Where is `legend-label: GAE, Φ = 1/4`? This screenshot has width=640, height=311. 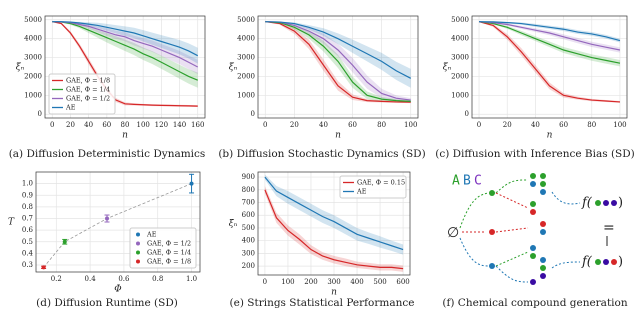
legend-label: GAE, Φ = 1/4 is located at coordinates (88, 90).